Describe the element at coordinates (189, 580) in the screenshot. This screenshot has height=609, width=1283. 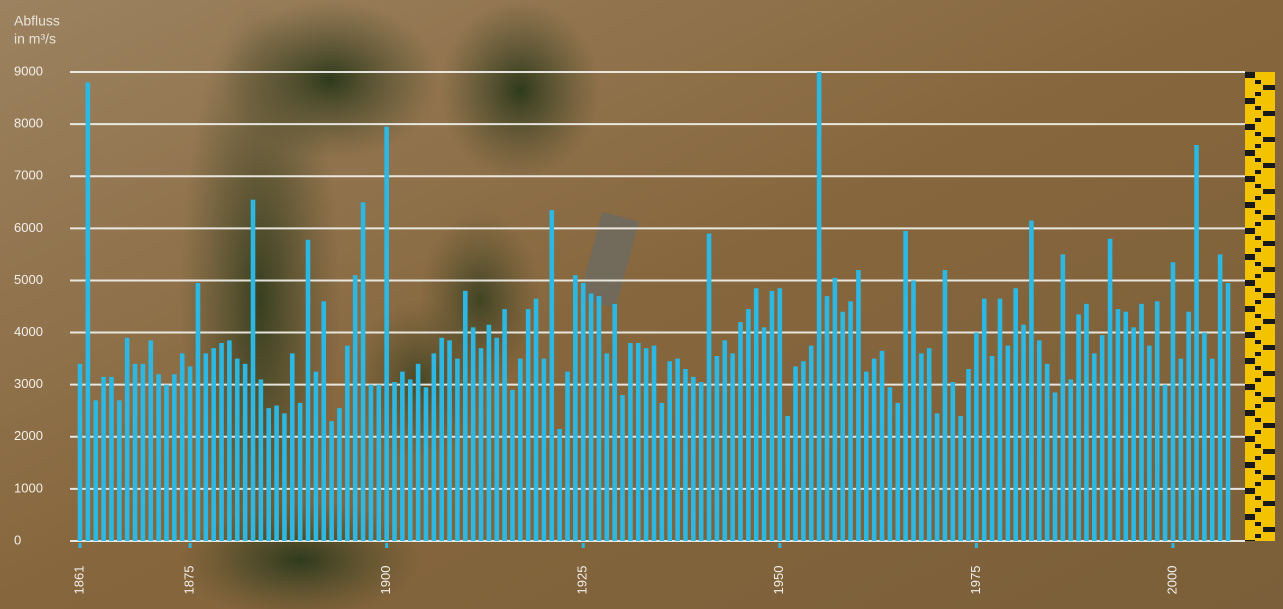
I see `x-tick-label: 1875` at that location.